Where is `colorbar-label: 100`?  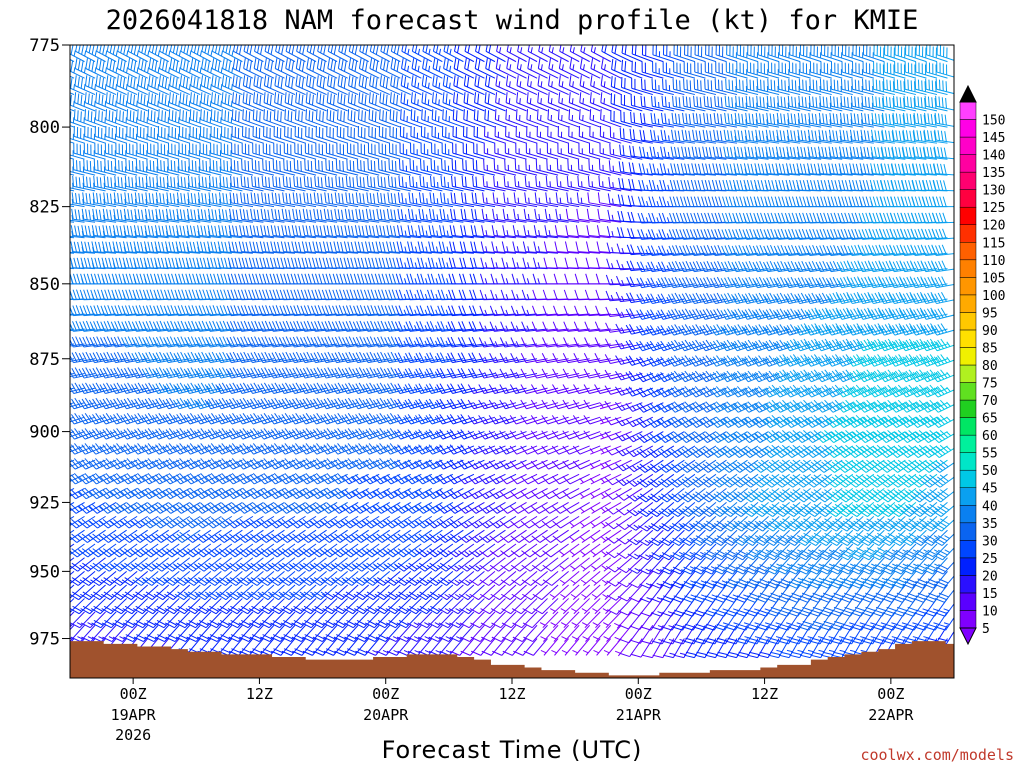
colorbar-label: 100 is located at coordinates (993, 296).